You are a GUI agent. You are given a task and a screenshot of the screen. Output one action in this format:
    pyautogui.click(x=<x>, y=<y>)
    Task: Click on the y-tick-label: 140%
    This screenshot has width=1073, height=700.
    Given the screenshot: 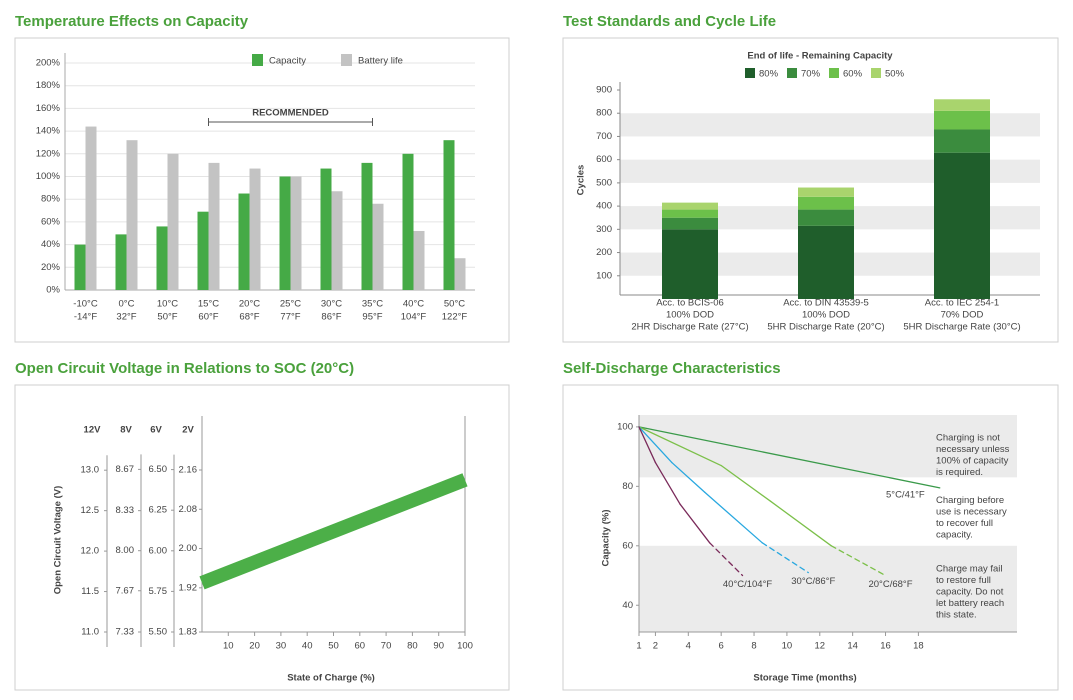 What is the action you would take?
    pyautogui.click(x=48, y=131)
    